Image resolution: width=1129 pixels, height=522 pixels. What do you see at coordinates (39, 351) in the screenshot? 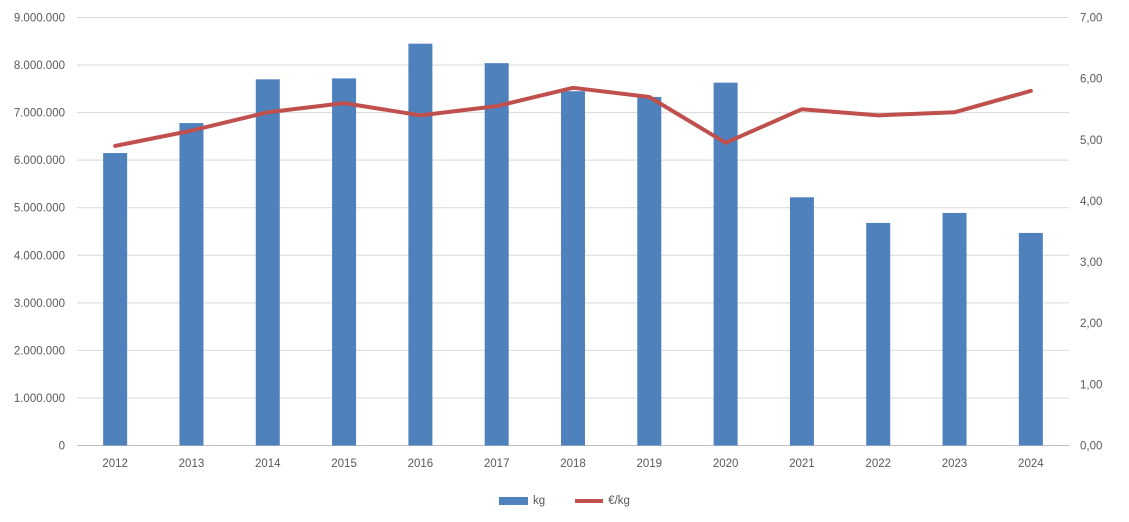
I see `y-axis-left-label: 2.000.000` at bounding box center [39, 351].